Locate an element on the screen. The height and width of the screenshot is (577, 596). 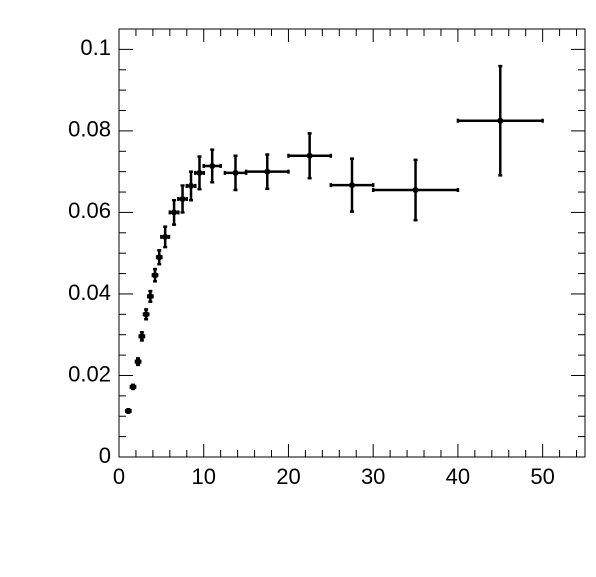
y-tick-label: 0.08 is located at coordinates (89, 129).